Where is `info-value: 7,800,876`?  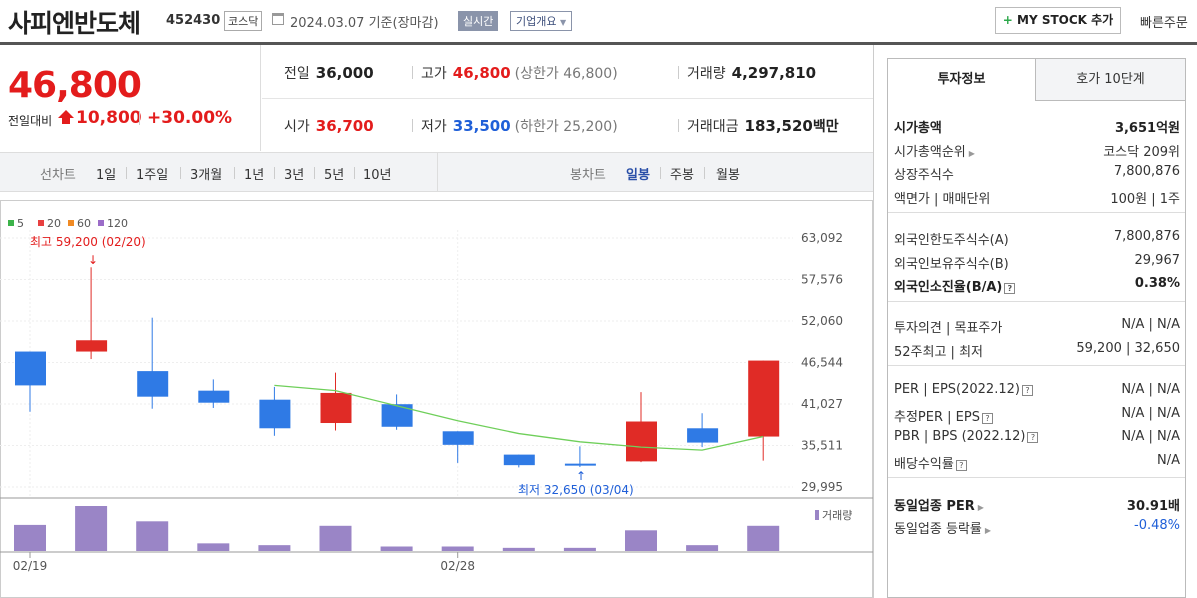 info-value: 7,800,876 is located at coordinates (1146, 236).